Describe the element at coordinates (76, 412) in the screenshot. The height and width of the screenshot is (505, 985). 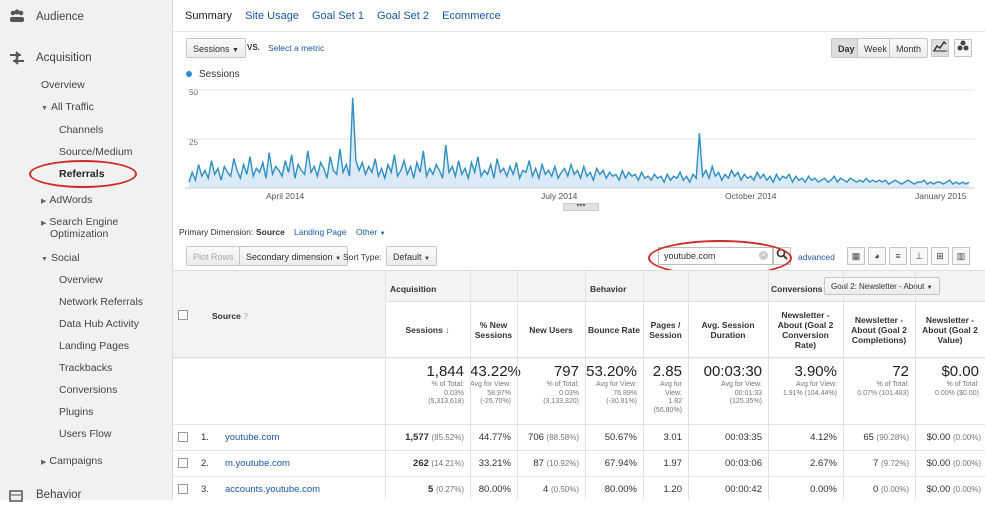
I see `sidebar-item-plugins: Plugins` at that location.